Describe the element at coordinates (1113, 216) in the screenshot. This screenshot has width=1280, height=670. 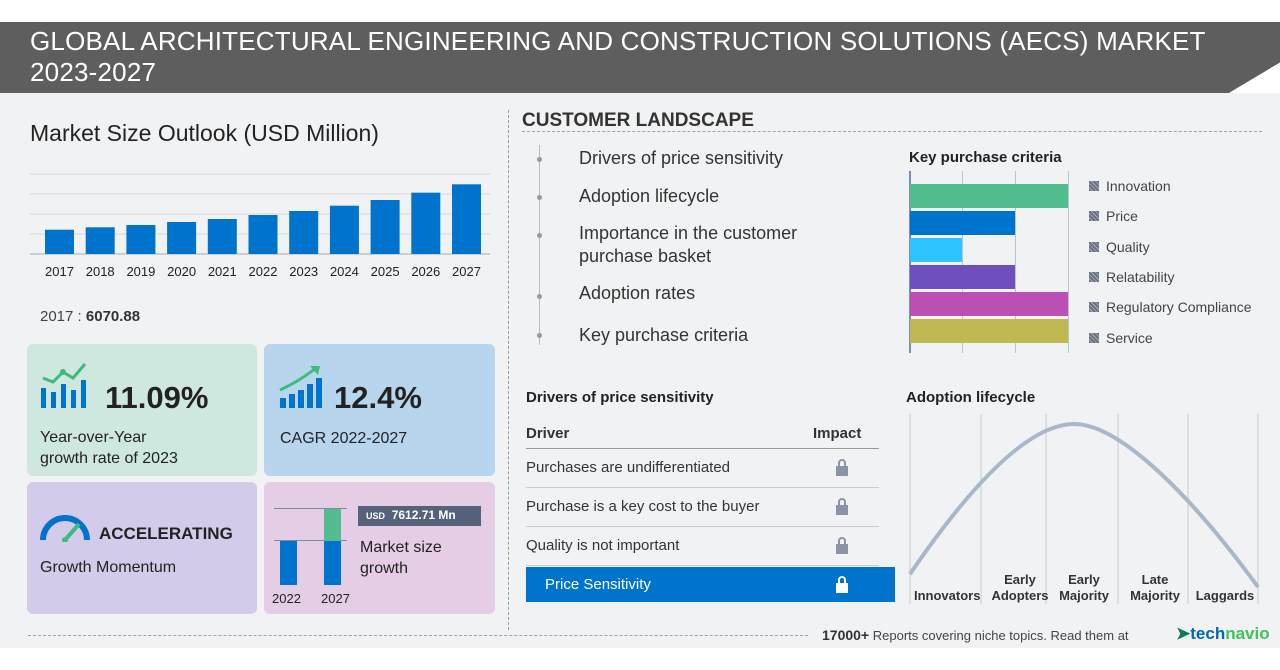
I see `legend-item: Price` at that location.